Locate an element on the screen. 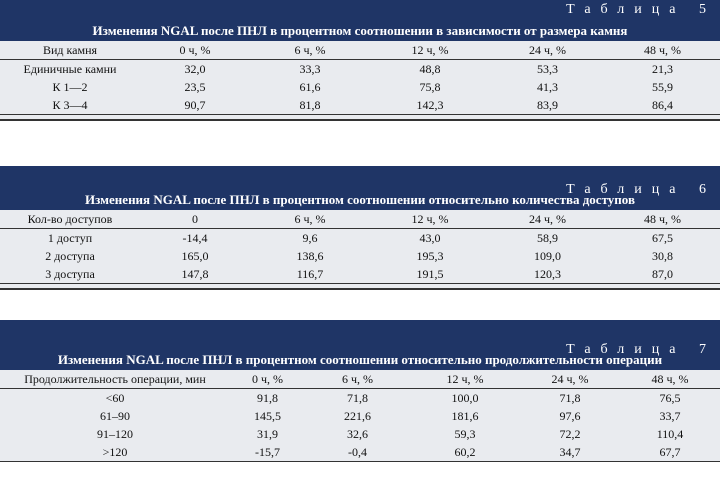 The width and height of the screenshot is (720, 479). table-cell: 41,3 is located at coordinates (547, 86).